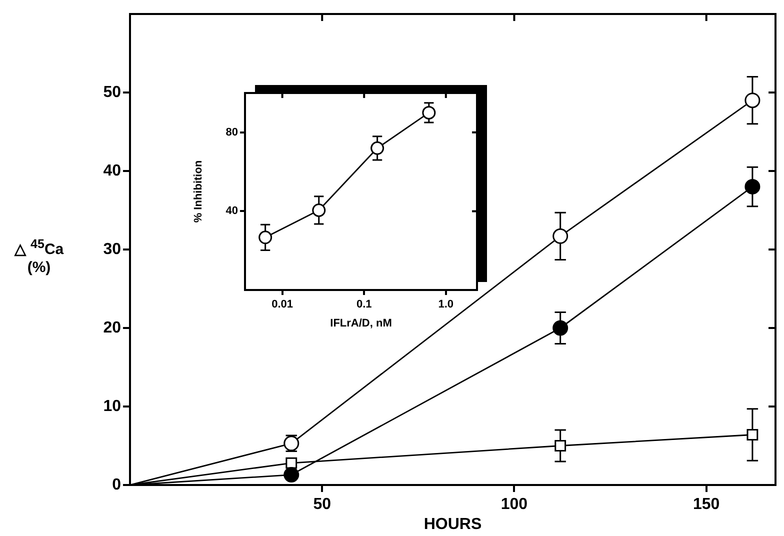  I want to click on x-tick-label: 100, so click(514, 505).